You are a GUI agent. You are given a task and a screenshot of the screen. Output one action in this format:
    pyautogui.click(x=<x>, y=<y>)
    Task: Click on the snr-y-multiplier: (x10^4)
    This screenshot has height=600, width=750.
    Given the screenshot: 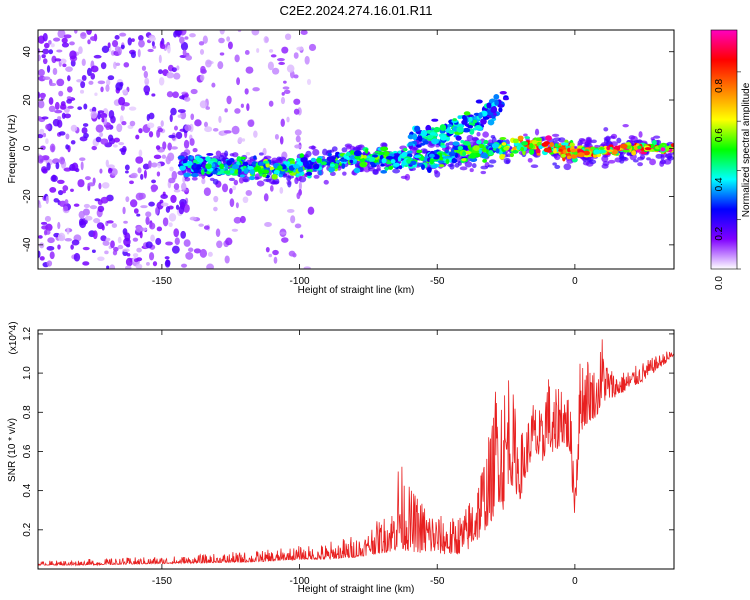 What is the action you would take?
    pyautogui.click(x=13, y=337)
    